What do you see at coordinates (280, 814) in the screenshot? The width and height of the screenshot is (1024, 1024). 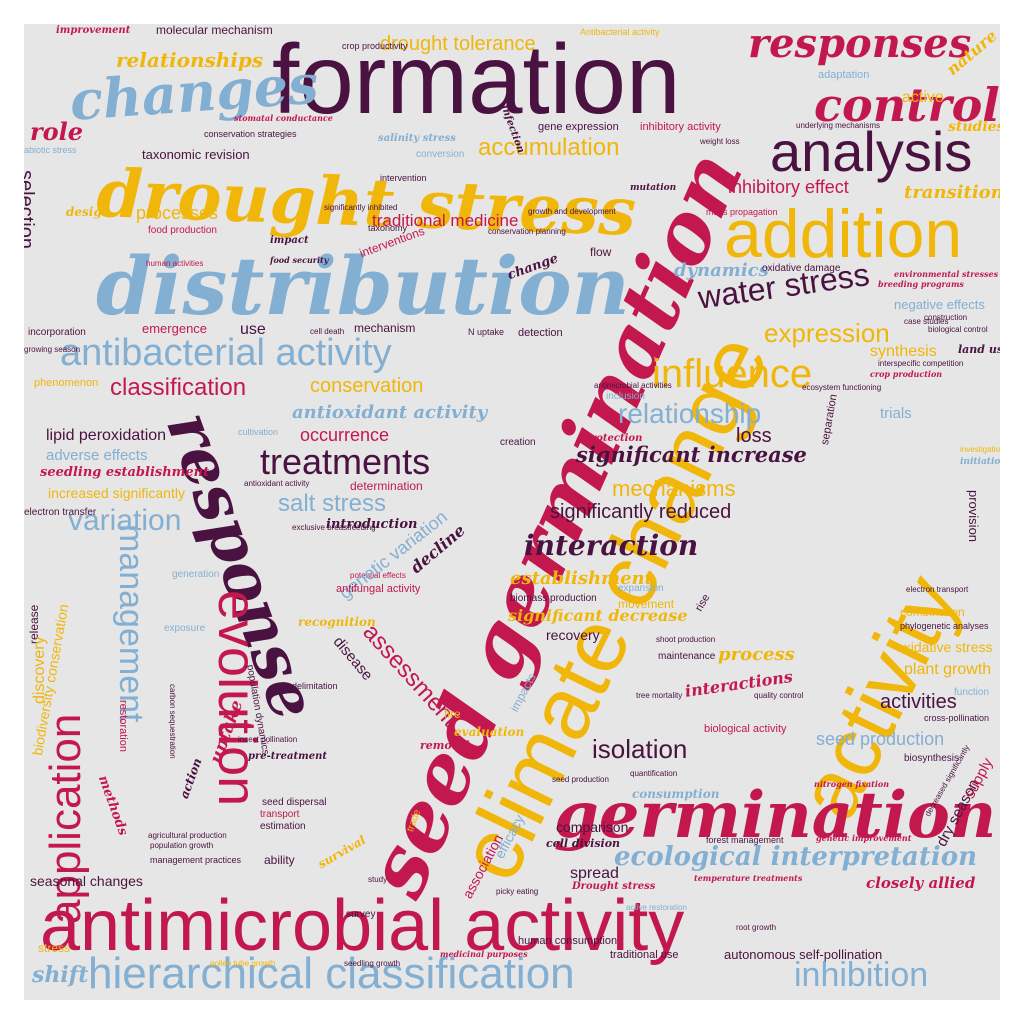 I see `word-transport: transport` at bounding box center [280, 814].